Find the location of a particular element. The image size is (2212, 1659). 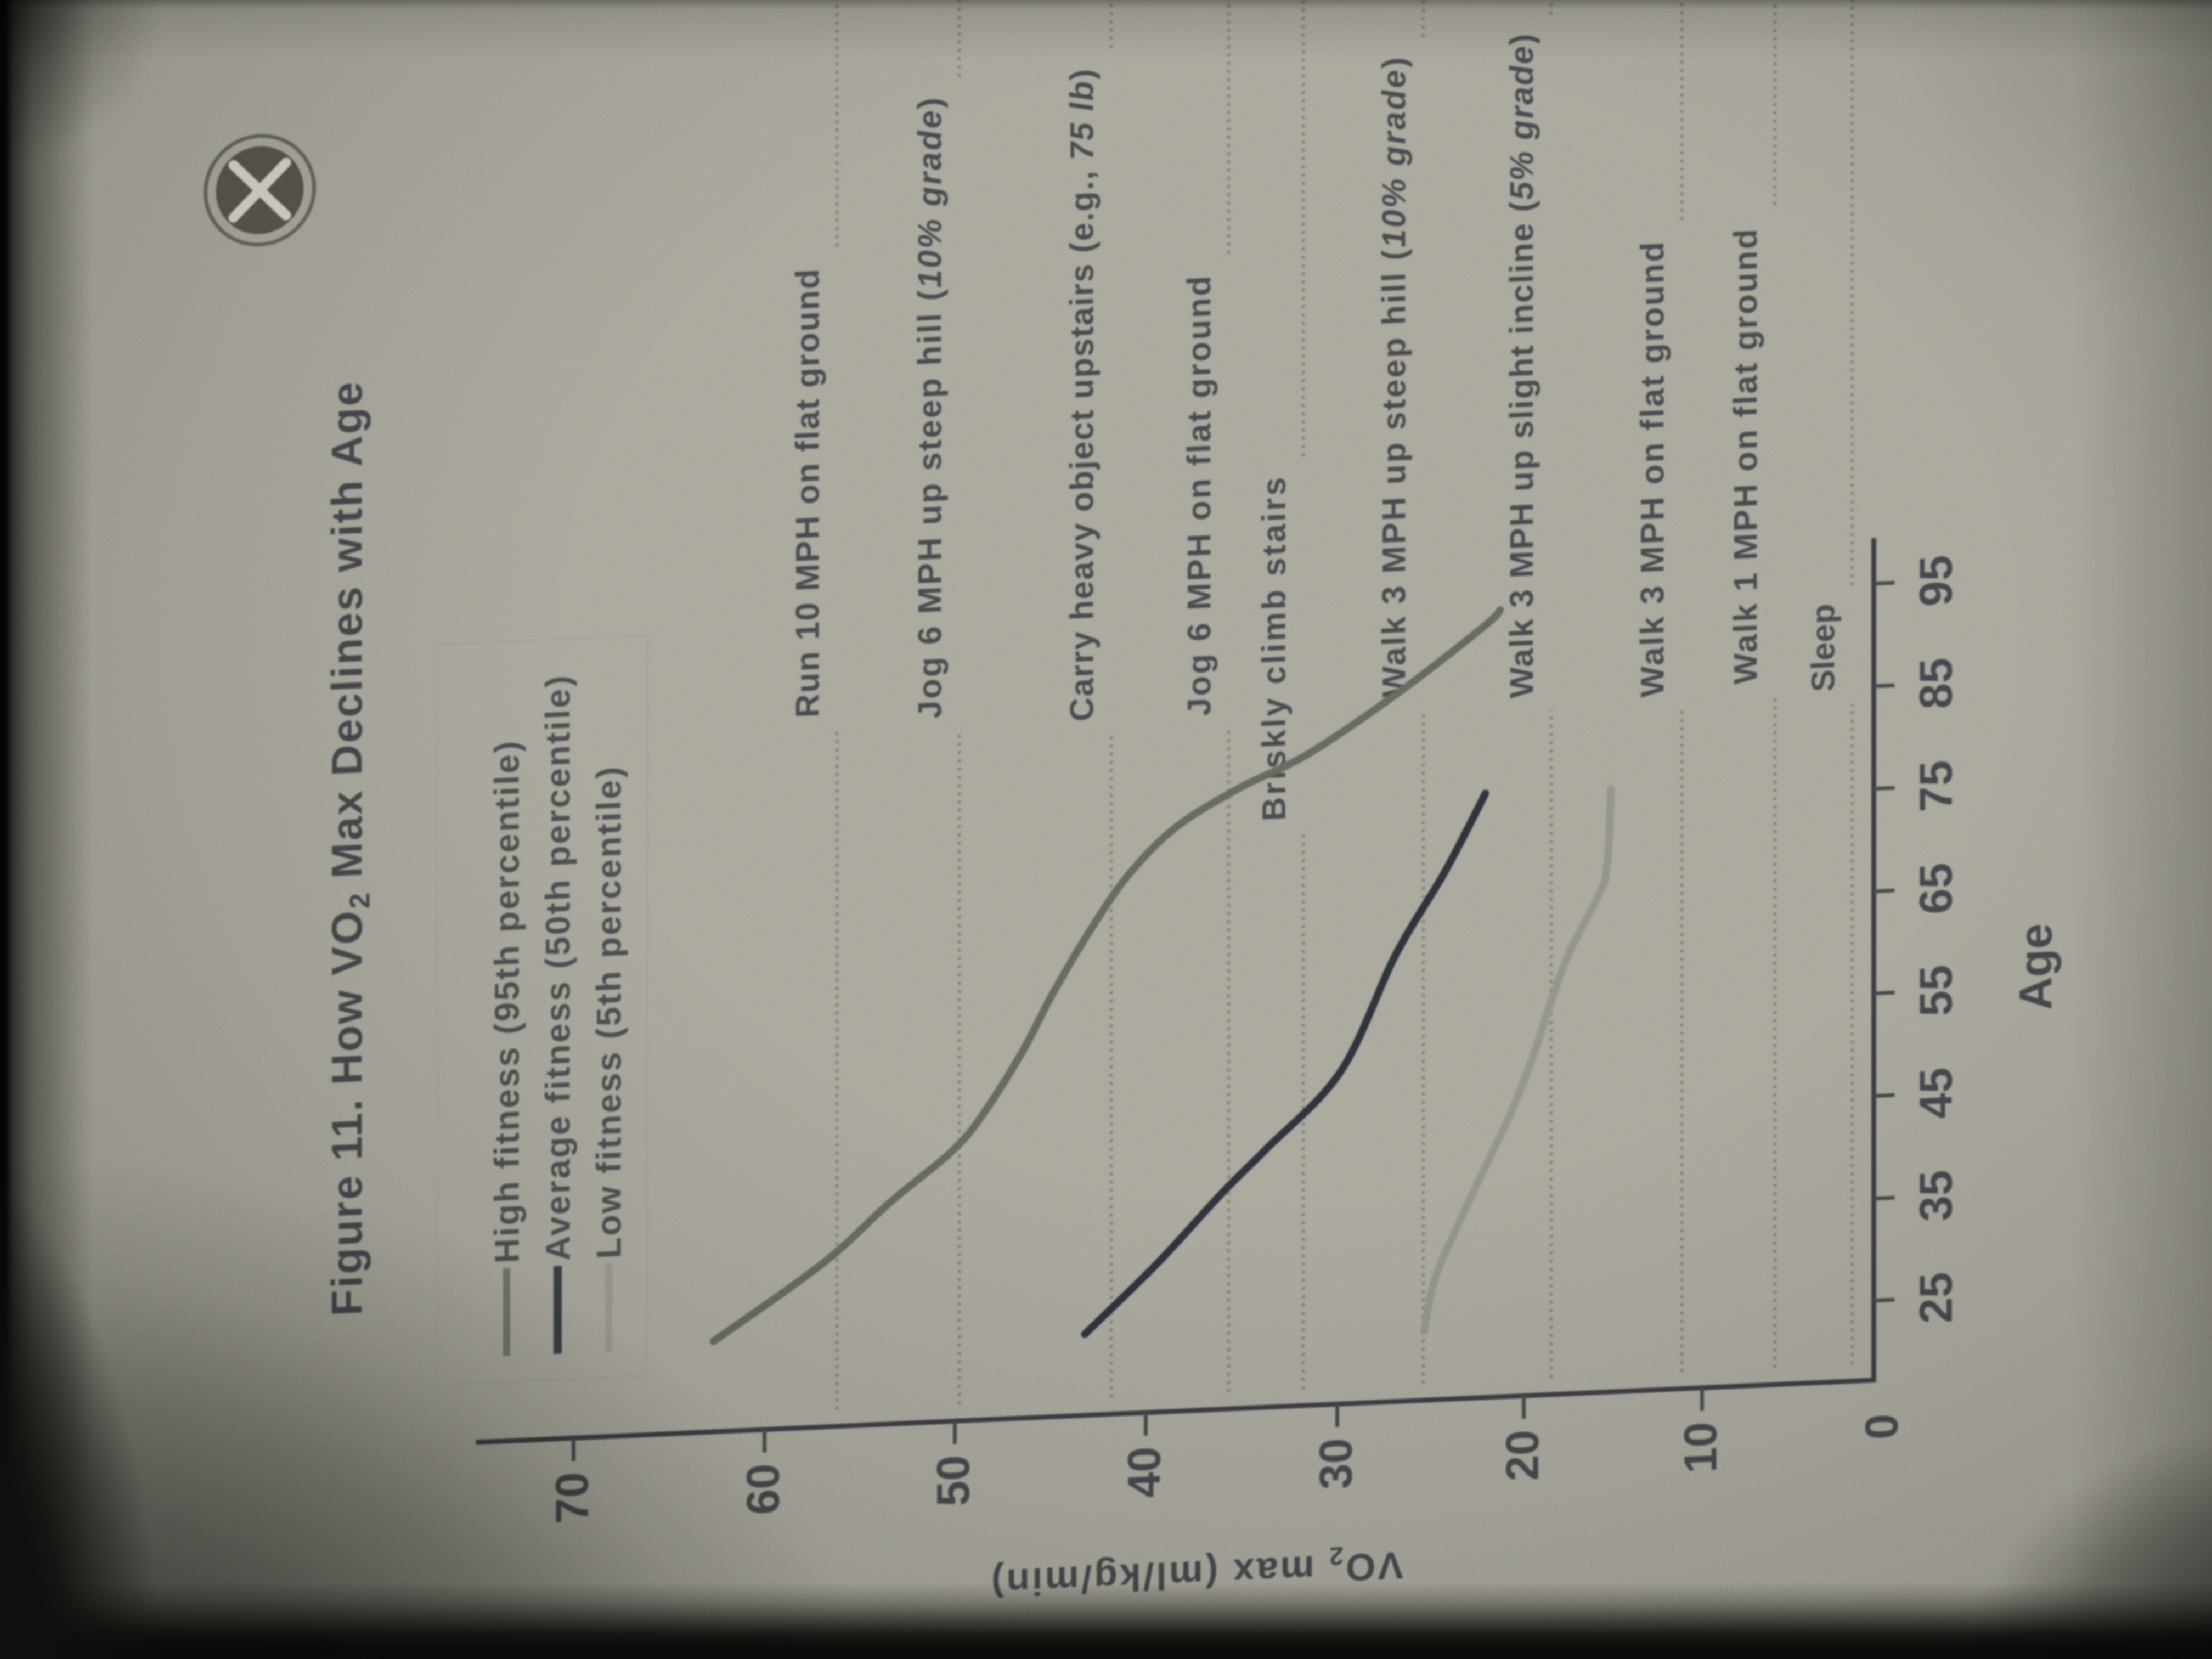

svg-text:Walk 3 MPH up slight incline (: Walk 3 MPH up slight incline (5% grade) is located at coordinates (1523, 365).